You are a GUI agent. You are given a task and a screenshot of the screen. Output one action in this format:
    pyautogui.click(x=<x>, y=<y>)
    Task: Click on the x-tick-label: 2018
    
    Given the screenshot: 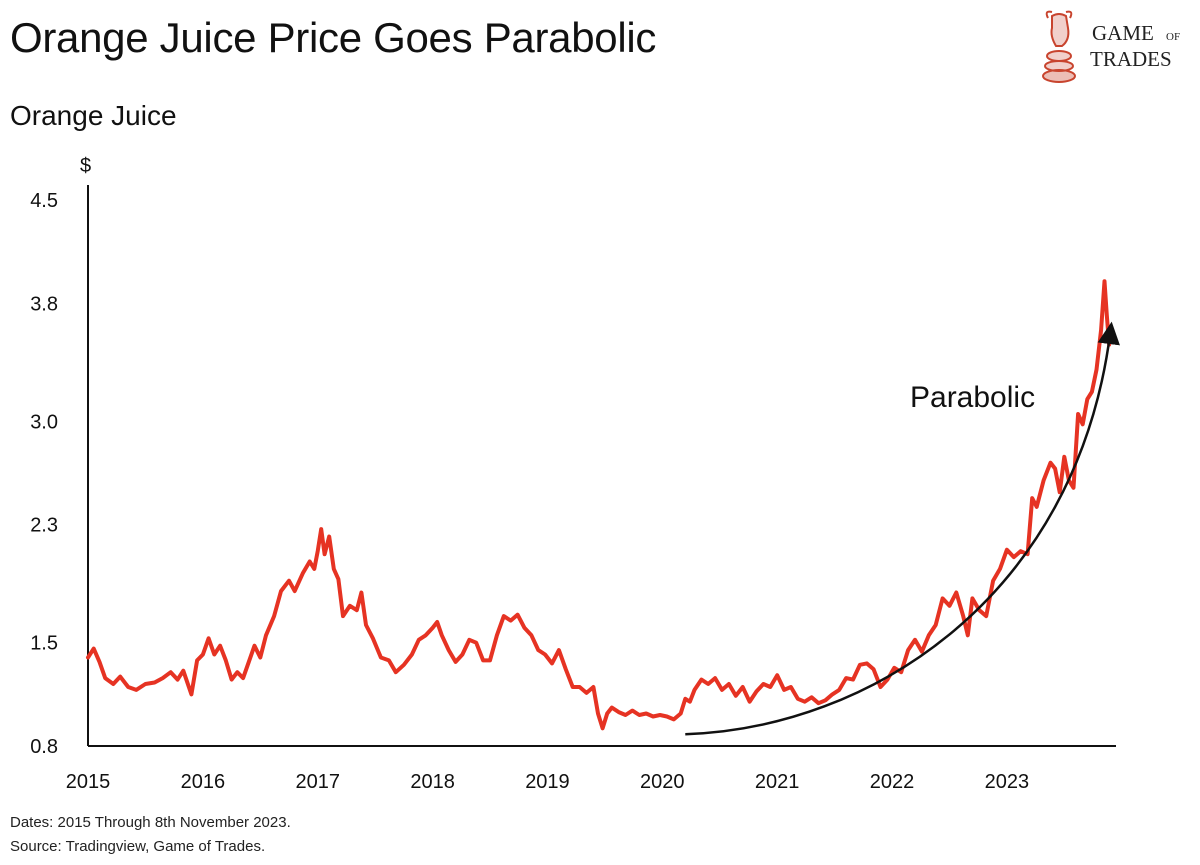 What is the action you would take?
    pyautogui.click(x=432, y=782)
    